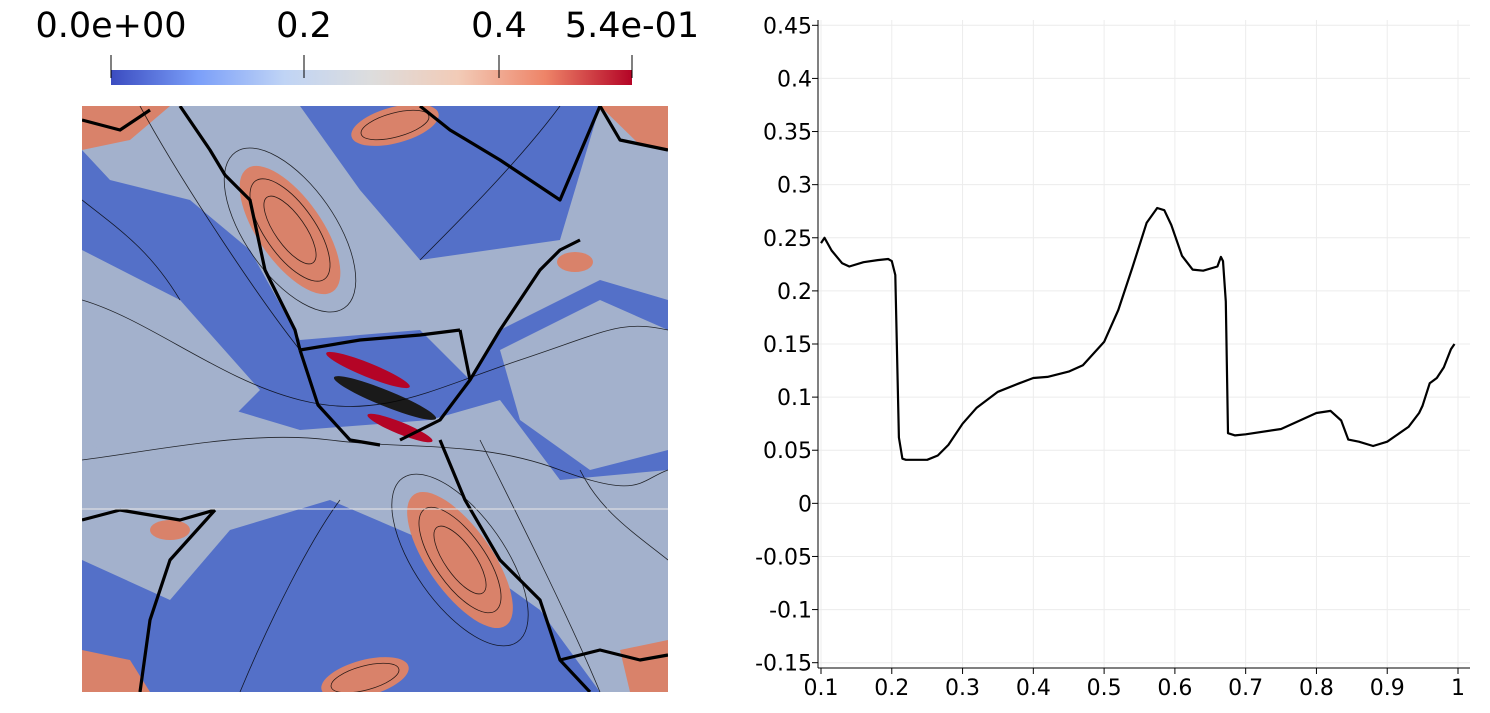 The height and width of the screenshot is (713, 1490). What do you see at coordinates (794, 186) in the screenshot?
I see `y-tick-label: 0.3` at bounding box center [794, 186].